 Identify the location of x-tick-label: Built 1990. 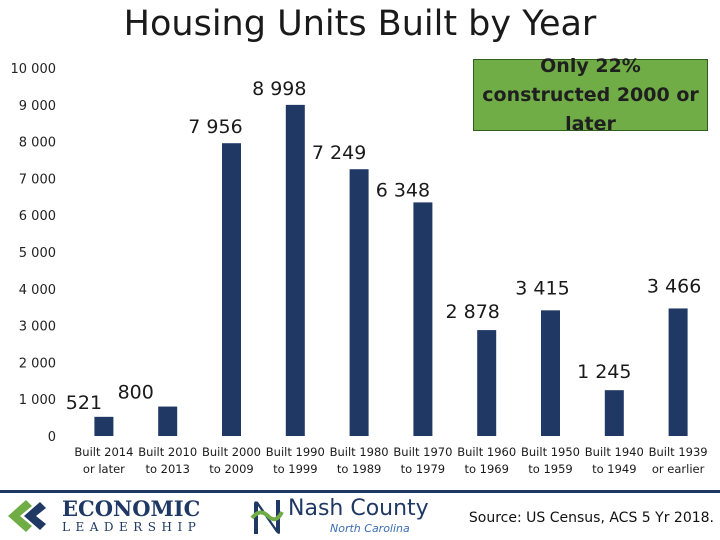
(295, 452).